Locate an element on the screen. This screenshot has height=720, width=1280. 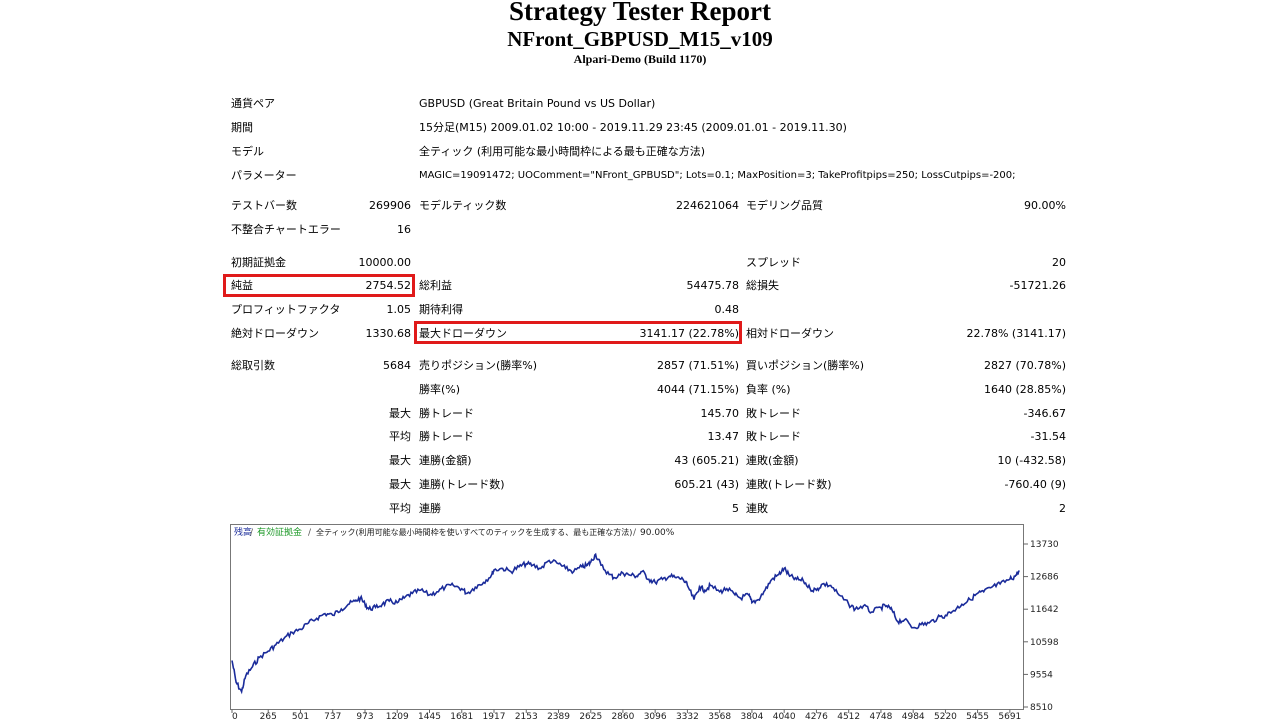
gross-loss-label: 総損失 is located at coordinates (762, 285).